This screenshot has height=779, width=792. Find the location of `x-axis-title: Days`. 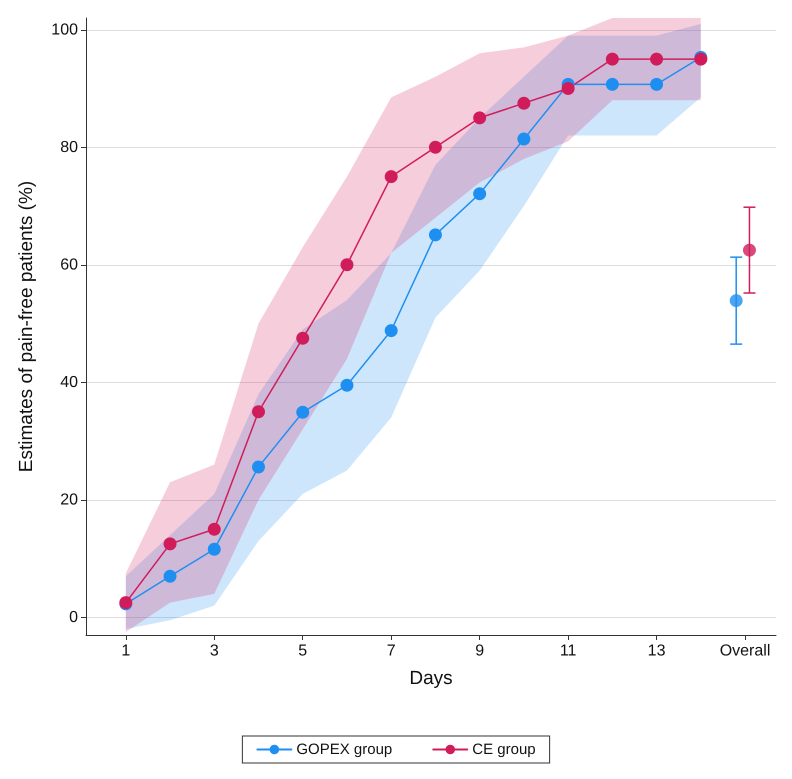

x-axis-title: Days is located at coordinates (431, 678).